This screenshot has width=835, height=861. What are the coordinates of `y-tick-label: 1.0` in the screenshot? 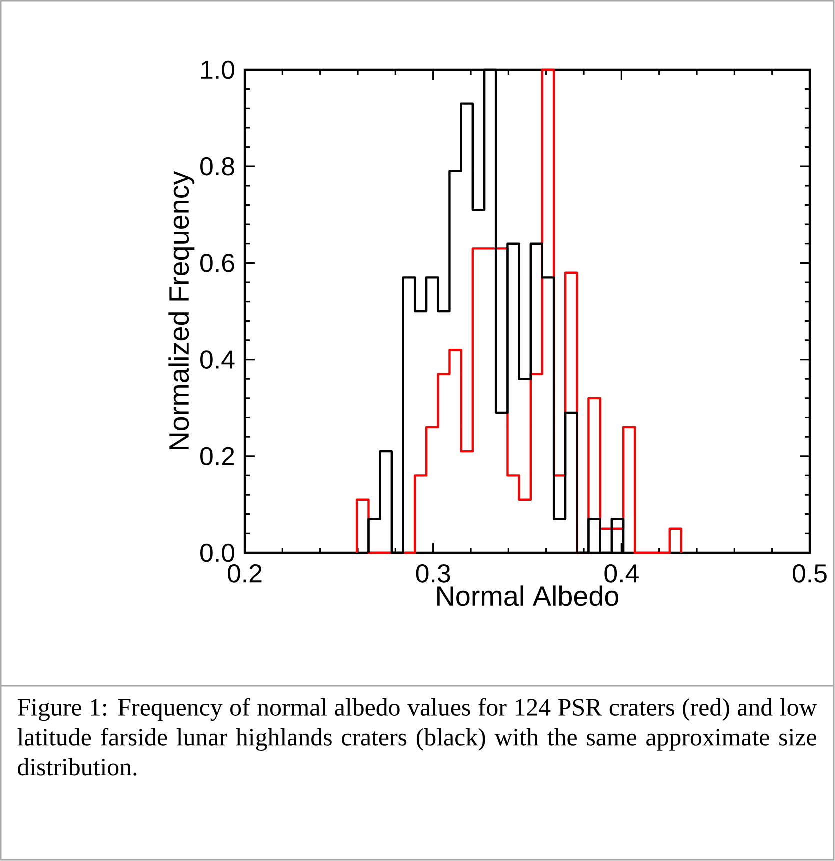 It's located at (217, 70).